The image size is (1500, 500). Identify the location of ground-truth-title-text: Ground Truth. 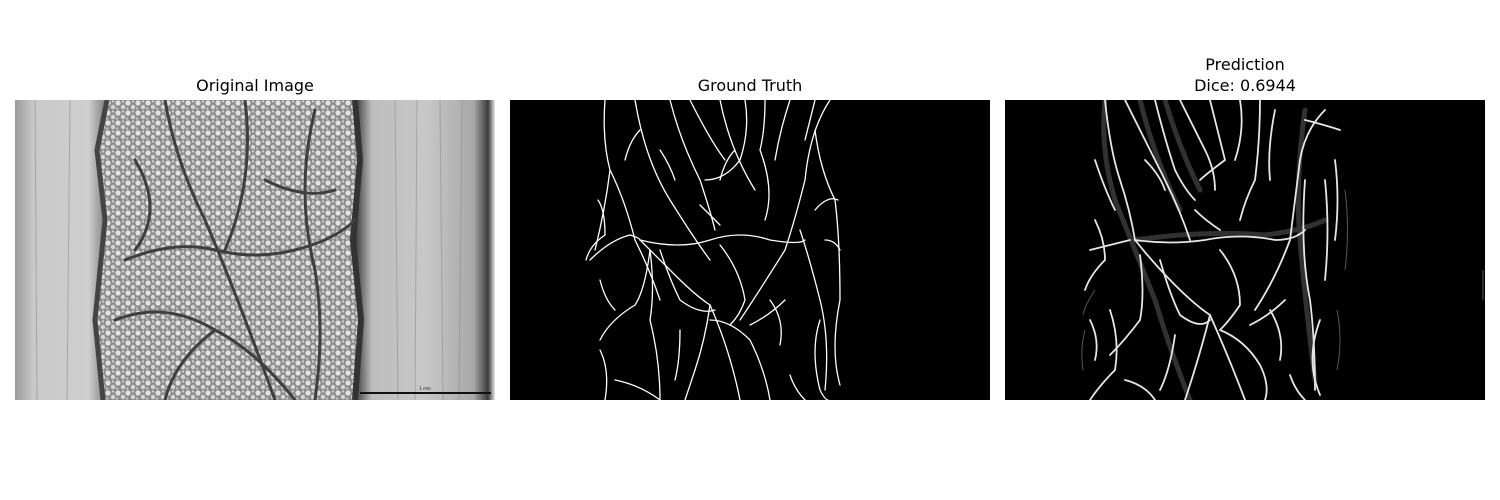
(750, 85).